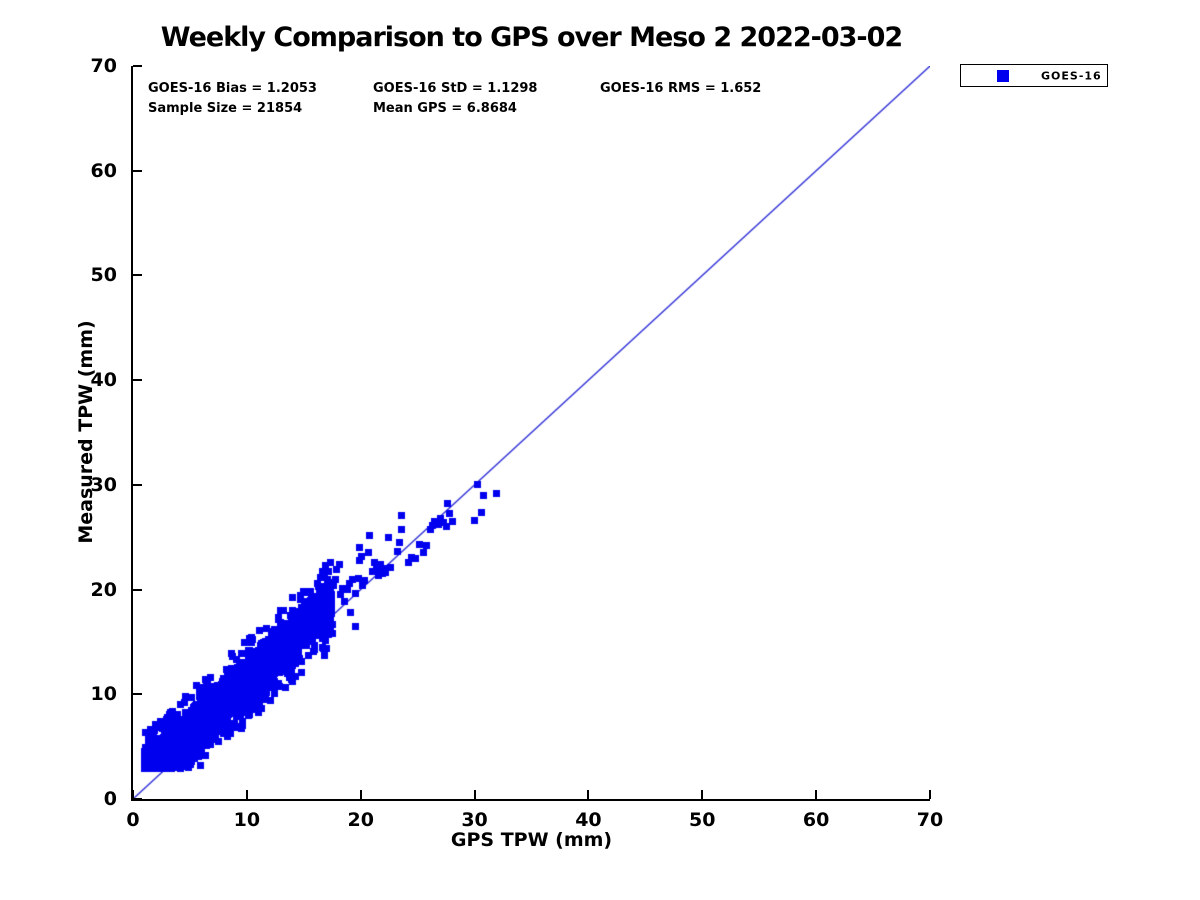 This screenshot has height=900, width=1200. I want to click on legend-marker-square, so click(1003, 75).